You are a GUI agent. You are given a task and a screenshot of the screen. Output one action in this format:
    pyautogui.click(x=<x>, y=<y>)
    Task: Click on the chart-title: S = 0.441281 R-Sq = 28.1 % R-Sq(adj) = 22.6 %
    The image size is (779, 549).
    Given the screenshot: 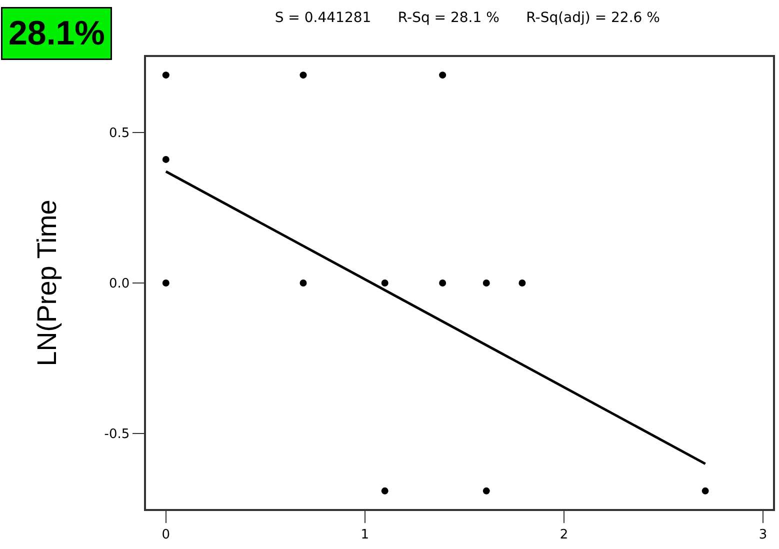 What is the action you would take?
    pyautogui.click(x=467, y=18)
    